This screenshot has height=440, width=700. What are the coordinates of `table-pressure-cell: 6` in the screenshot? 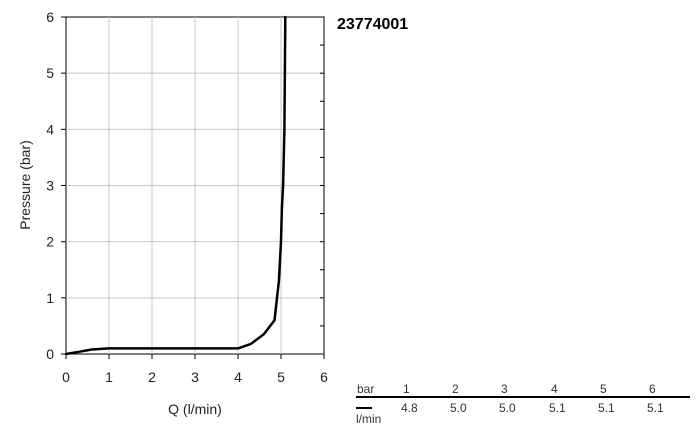 It's located at (652, 389).